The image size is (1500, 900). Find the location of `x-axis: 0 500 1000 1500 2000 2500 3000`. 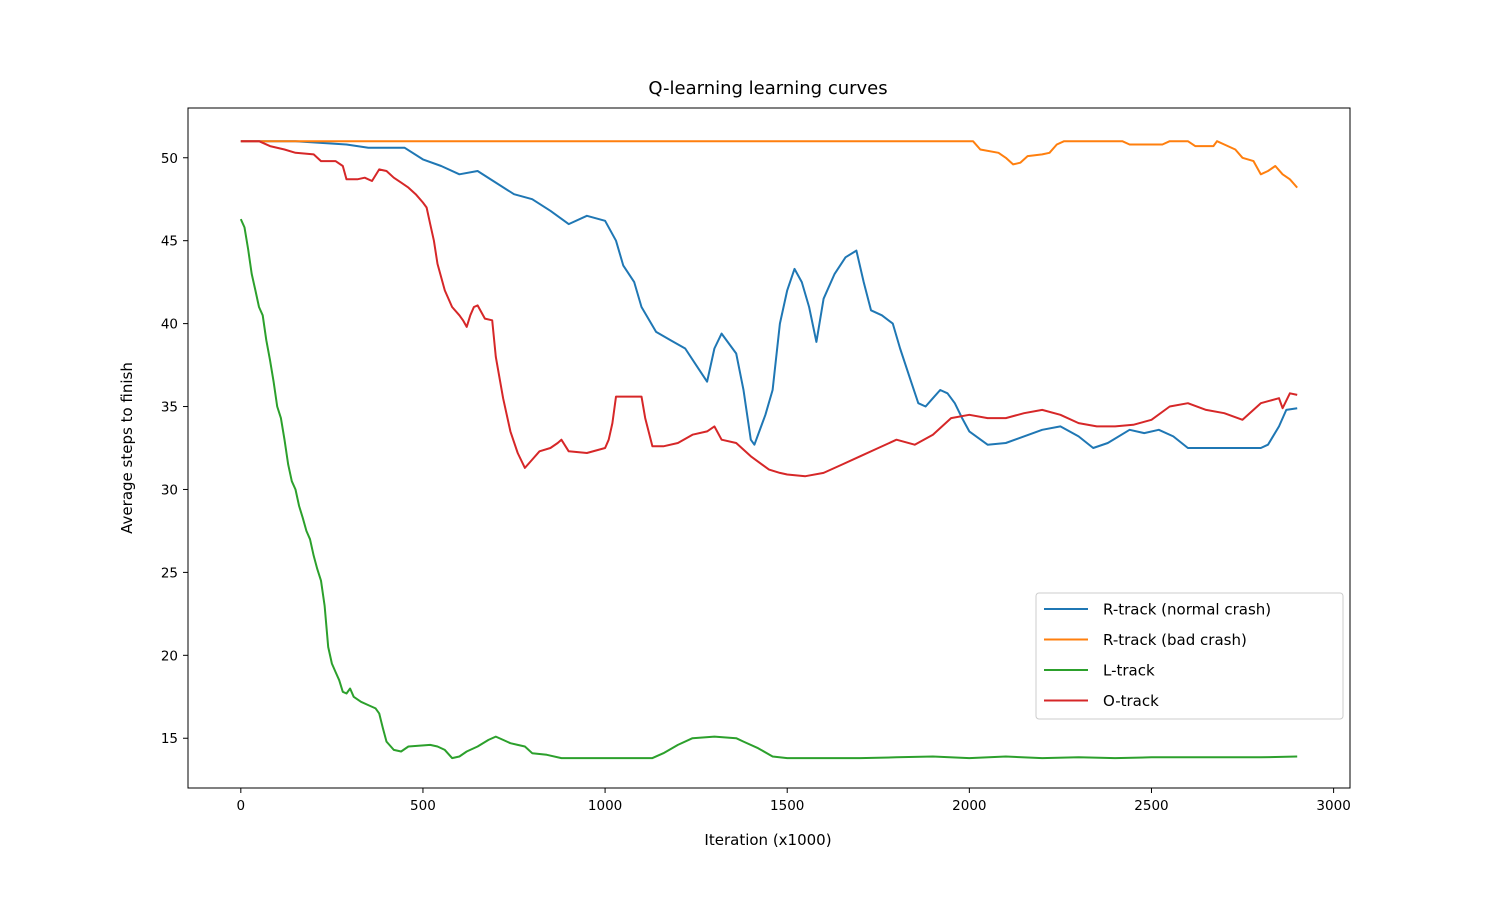

x-axis: 0 500 1000 1500 2000 2500 3000 is located at coordinates (794, 801).